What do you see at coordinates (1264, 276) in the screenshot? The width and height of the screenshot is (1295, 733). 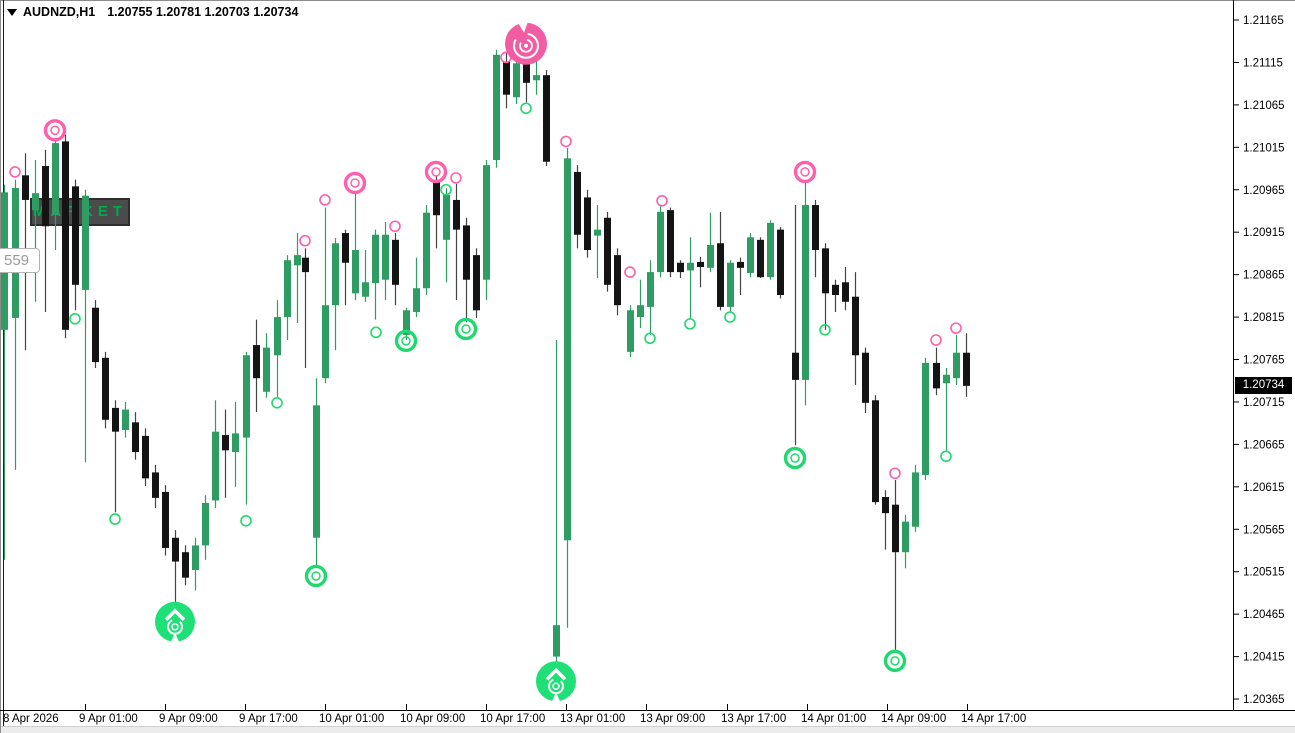 I see `price-axis-label: 1.20865` at bounding box center [1264, 276].